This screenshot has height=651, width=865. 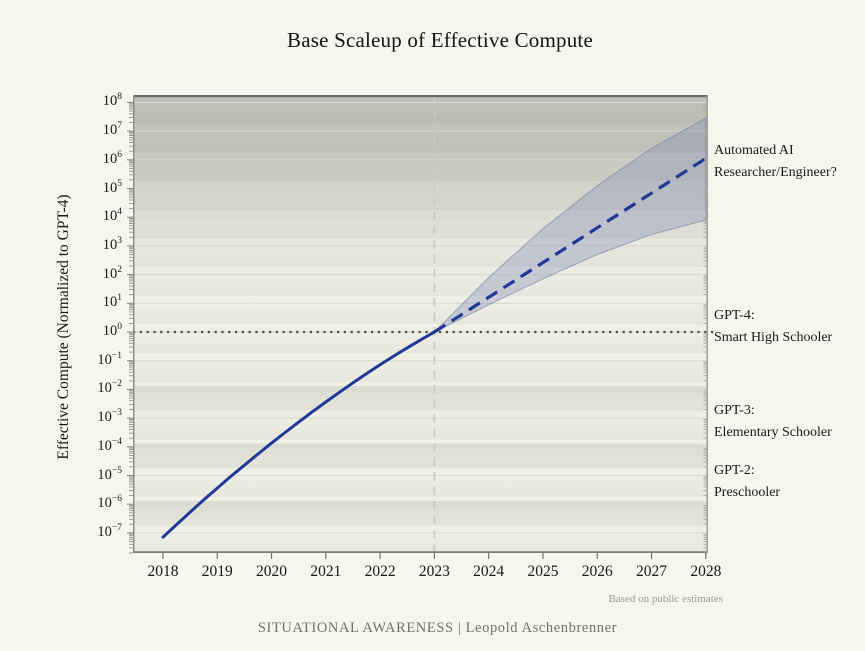 What do you see at coordinates (652, 571) in the screenshot?
I see `x-tick-label: 2027` at bounding box center [652, 571].